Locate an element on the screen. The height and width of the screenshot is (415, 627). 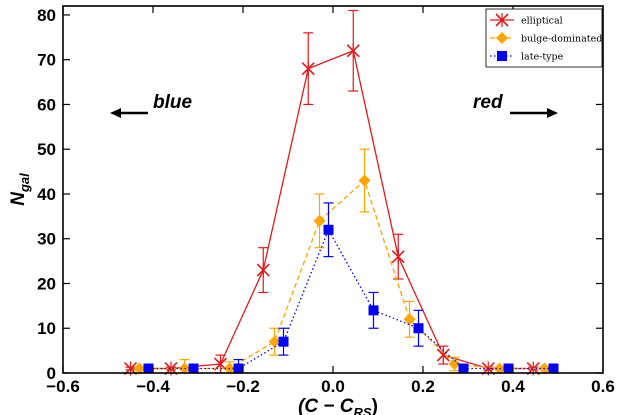
y-tick-label: 80 is located at coordinates (46, 15).